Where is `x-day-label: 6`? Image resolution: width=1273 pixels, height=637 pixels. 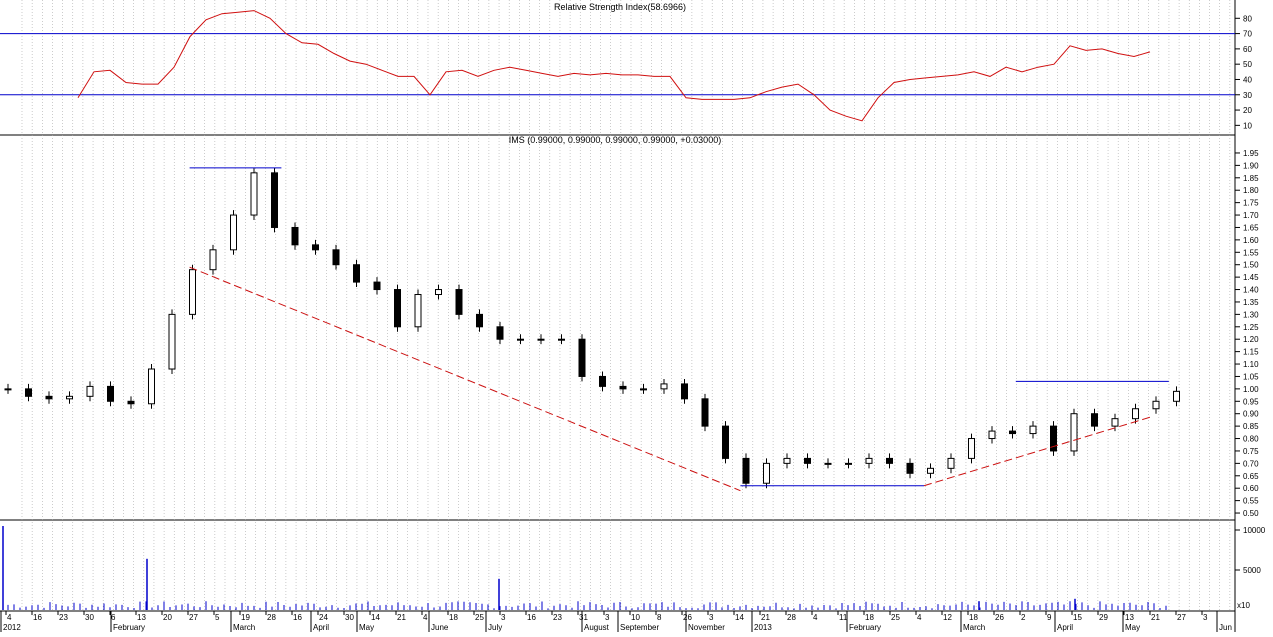
x-day-label: 6 is located at coordinates (113, 617).